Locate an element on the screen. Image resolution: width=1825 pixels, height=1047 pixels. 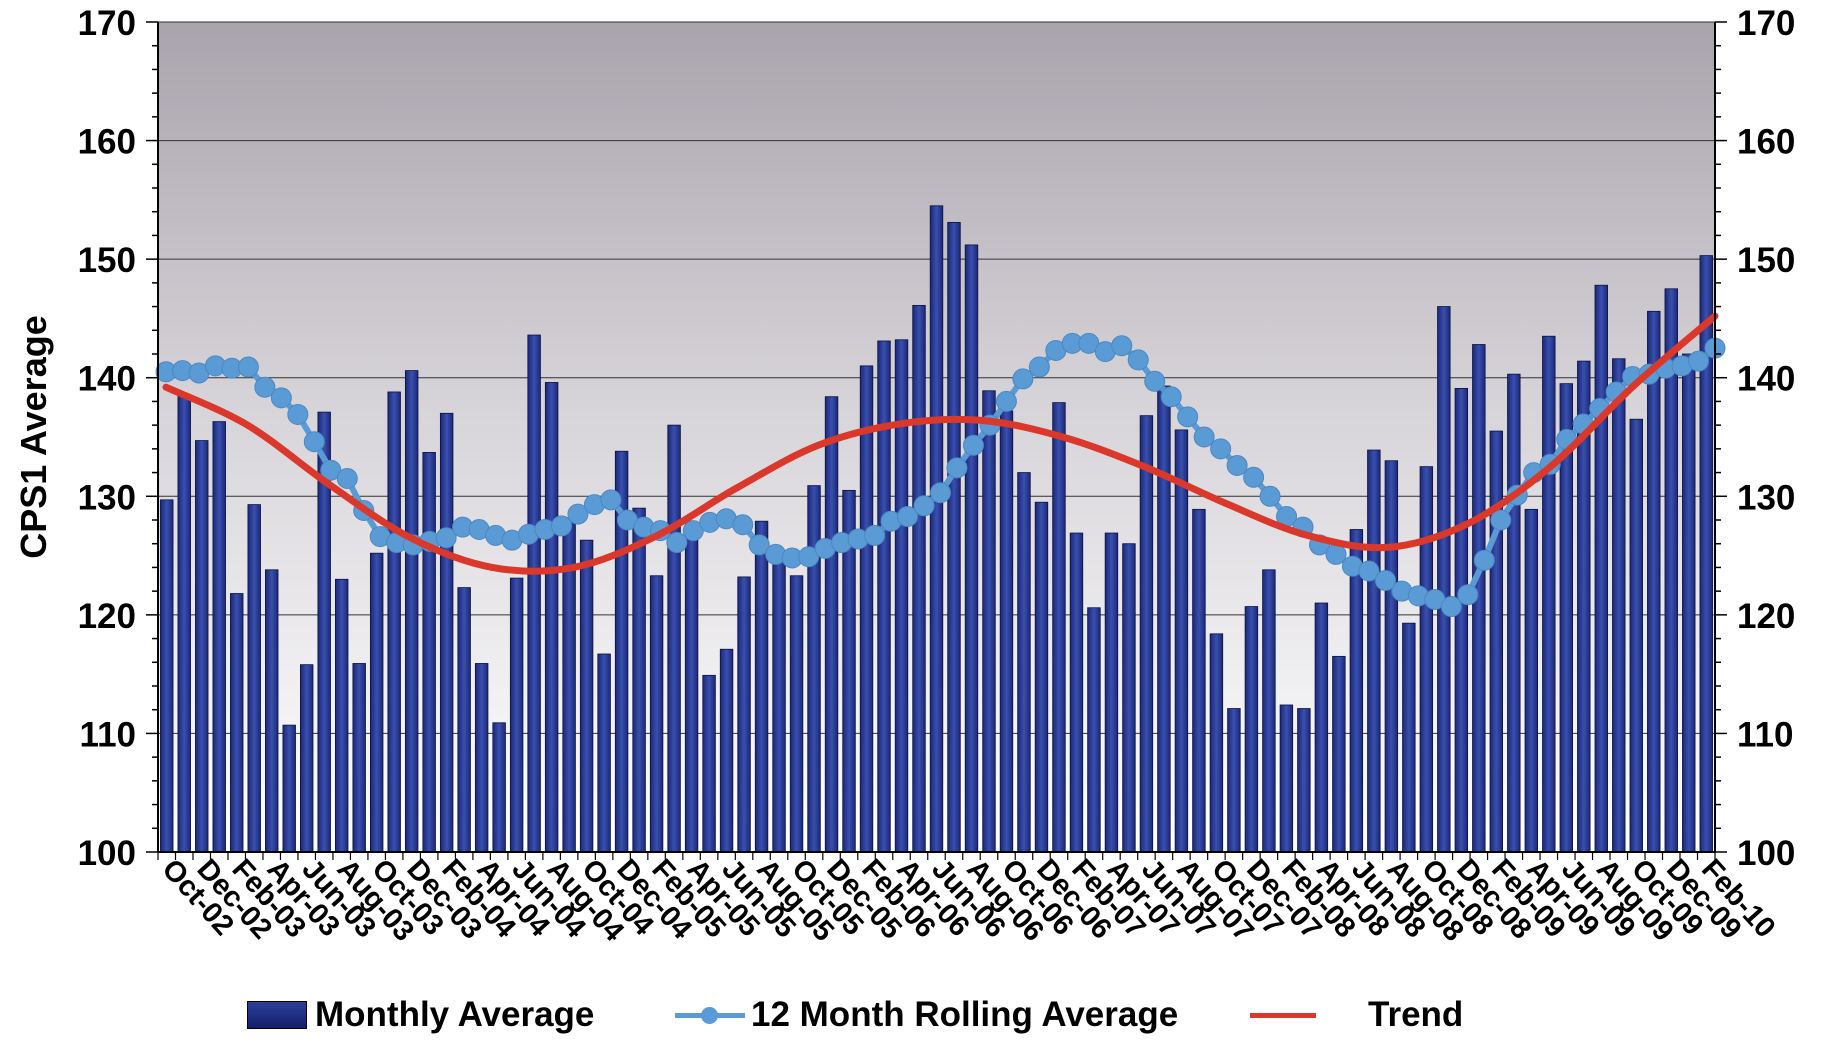
y-tick-label-left: 110 is located at coordinates (108, 734).